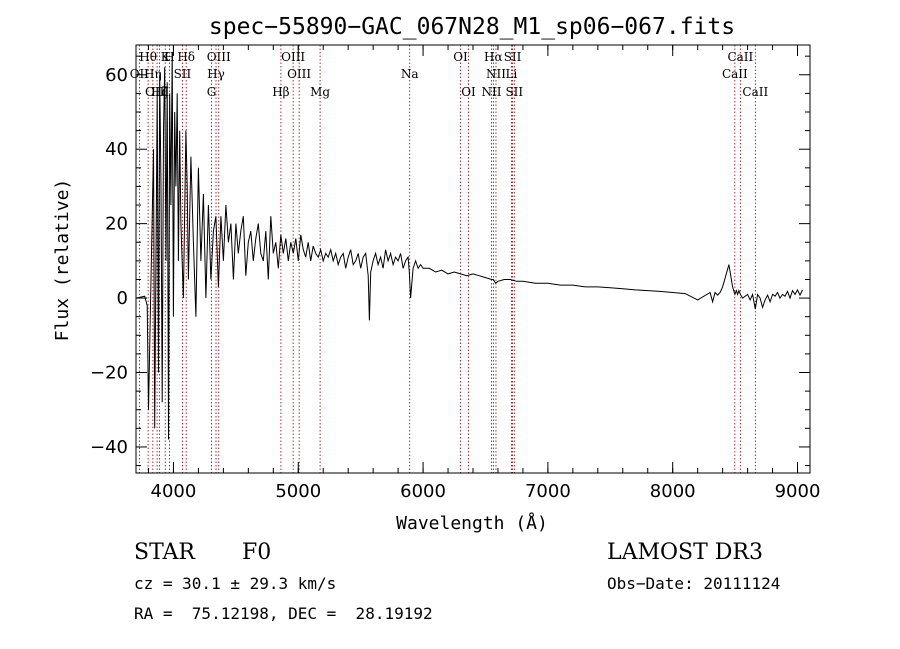 The image size is (900, 649). Describe the element at coordinates (423, 491) in the screenshot. I see `x-tick-label: 6000` at that location.